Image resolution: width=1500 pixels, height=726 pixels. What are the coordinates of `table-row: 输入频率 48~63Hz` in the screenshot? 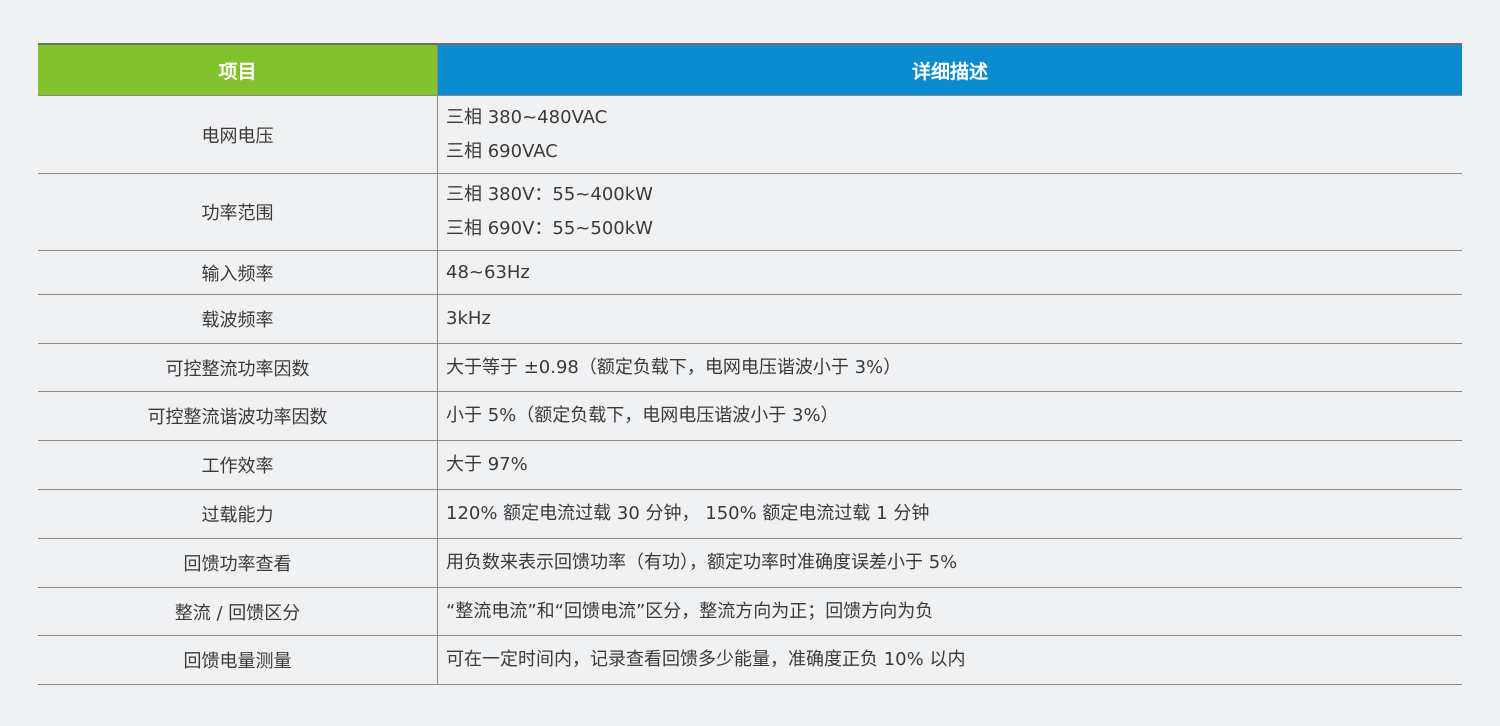 It's located at (750, 273).